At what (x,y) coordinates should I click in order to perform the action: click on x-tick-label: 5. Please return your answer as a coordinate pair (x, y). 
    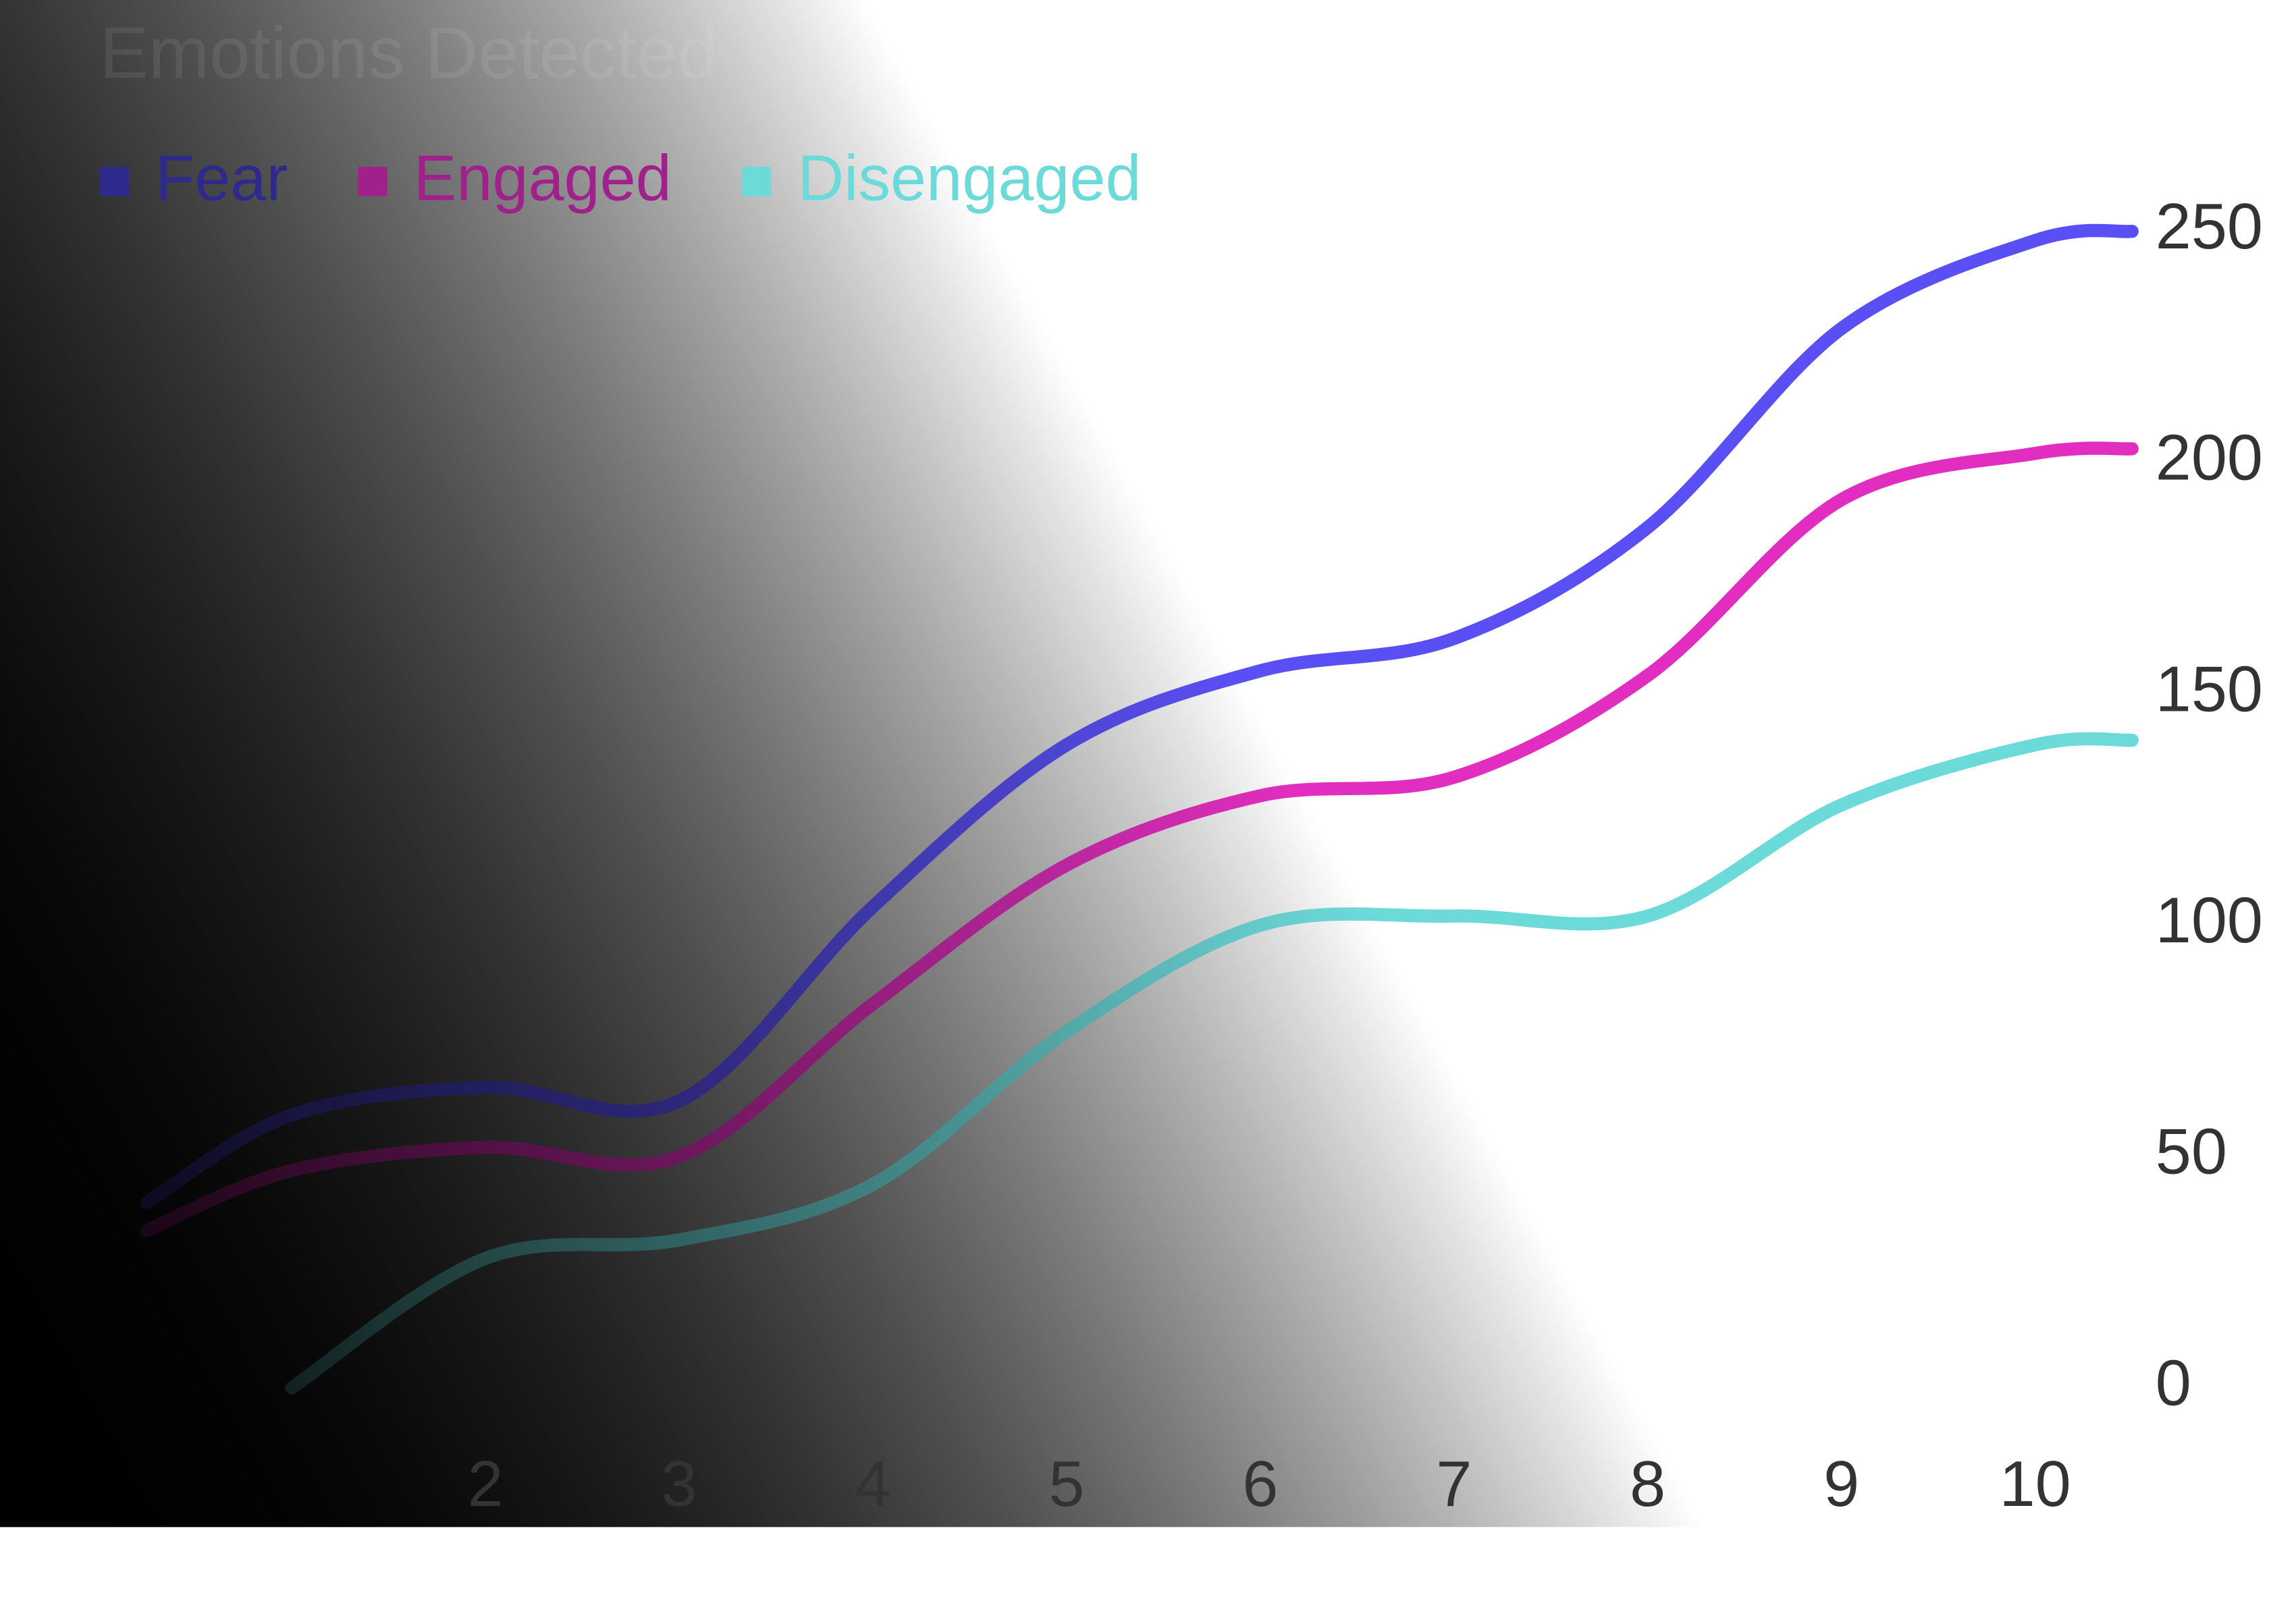
    Looking at the image, I should click on (1066, 1484).